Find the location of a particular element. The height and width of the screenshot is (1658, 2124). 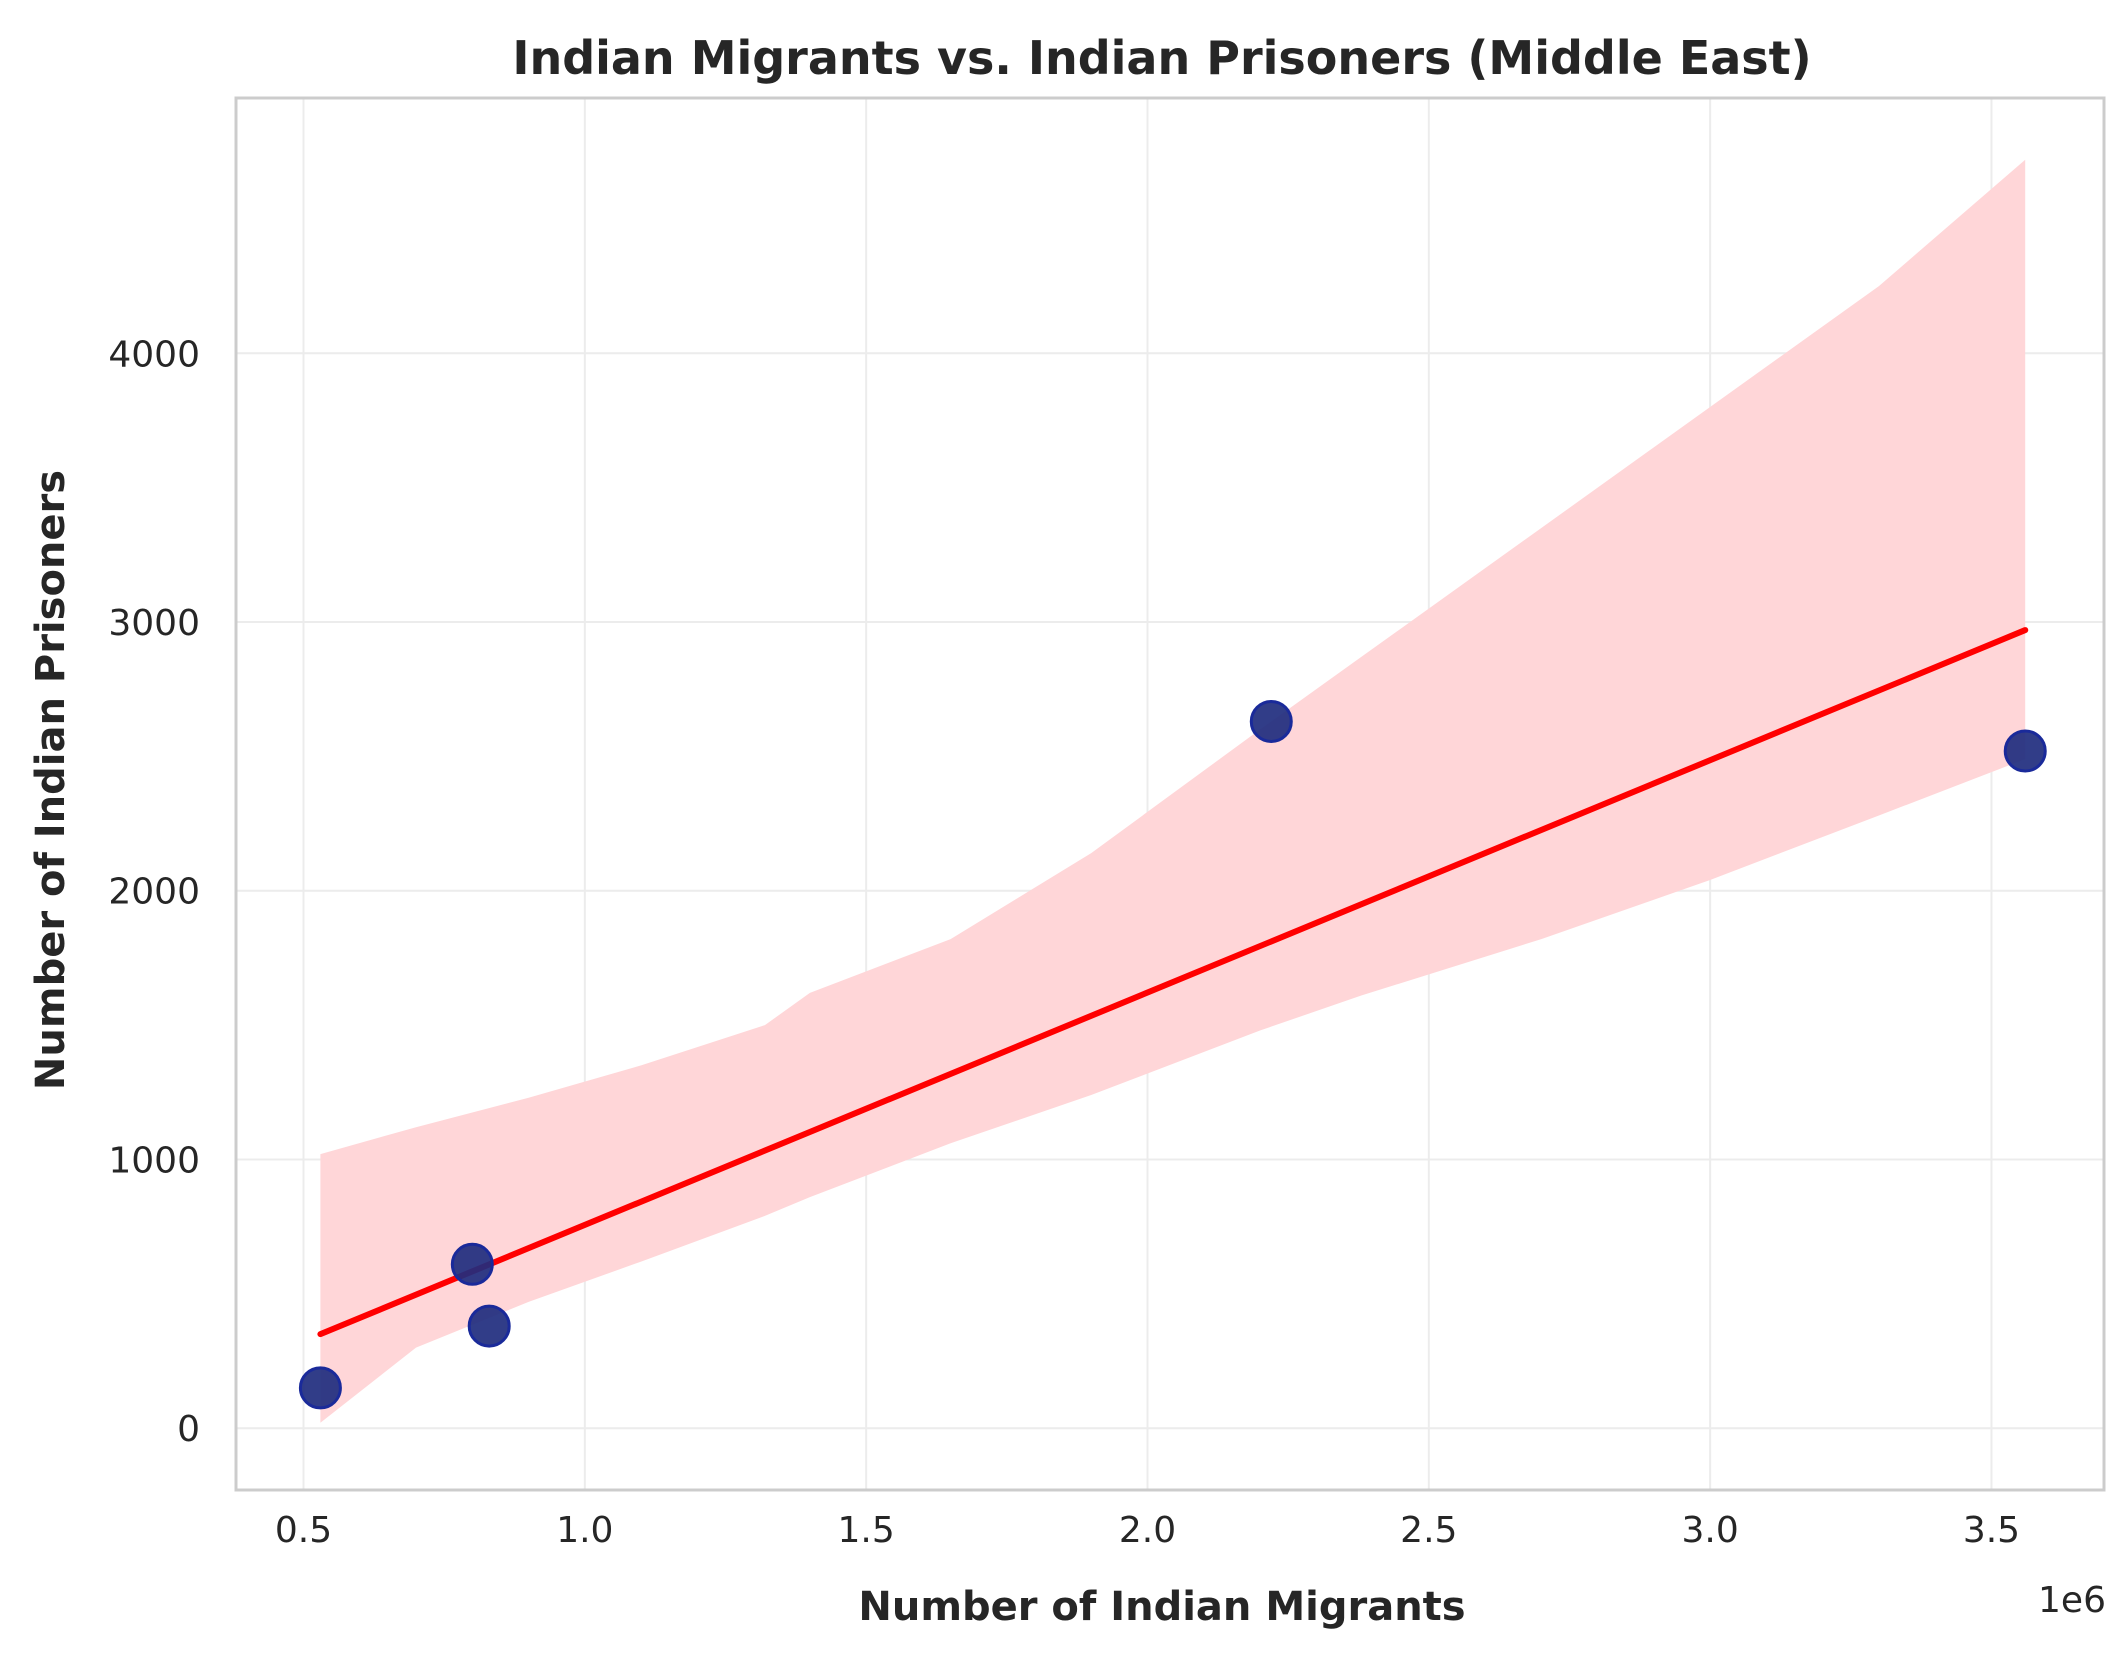

x-tick-label: 3.0 is located at coordinates (1710, 1530).